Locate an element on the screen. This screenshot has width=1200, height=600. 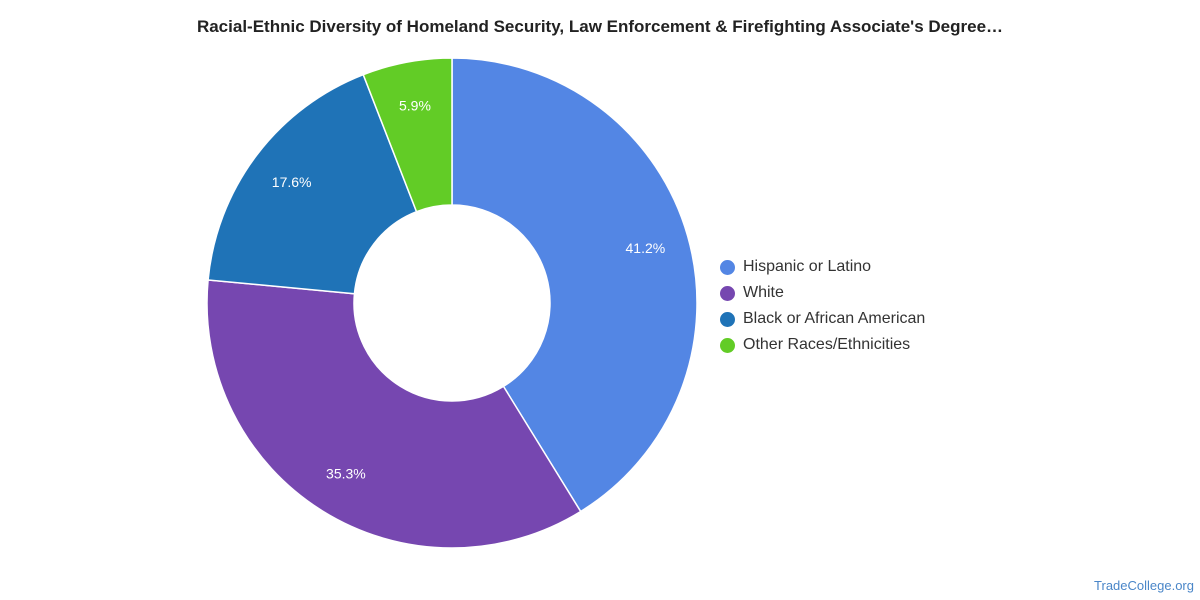
slice-label-white: 35.3% is located at coordinates (346, 474).